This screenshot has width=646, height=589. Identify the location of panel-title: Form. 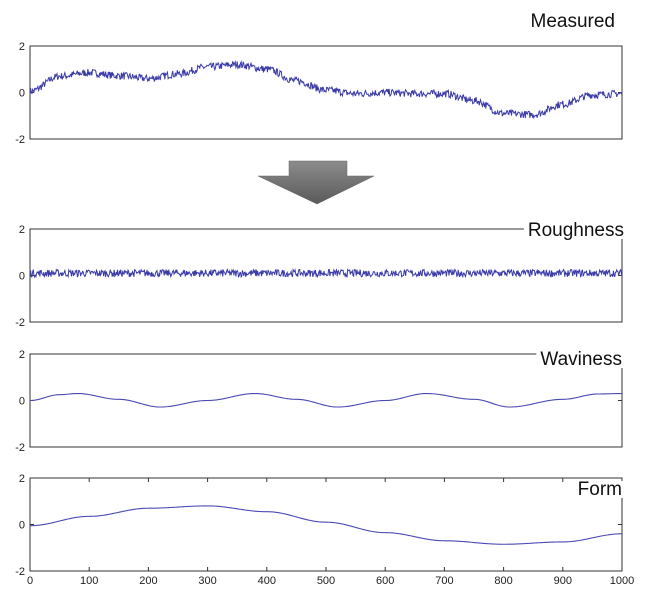
(600, 489).